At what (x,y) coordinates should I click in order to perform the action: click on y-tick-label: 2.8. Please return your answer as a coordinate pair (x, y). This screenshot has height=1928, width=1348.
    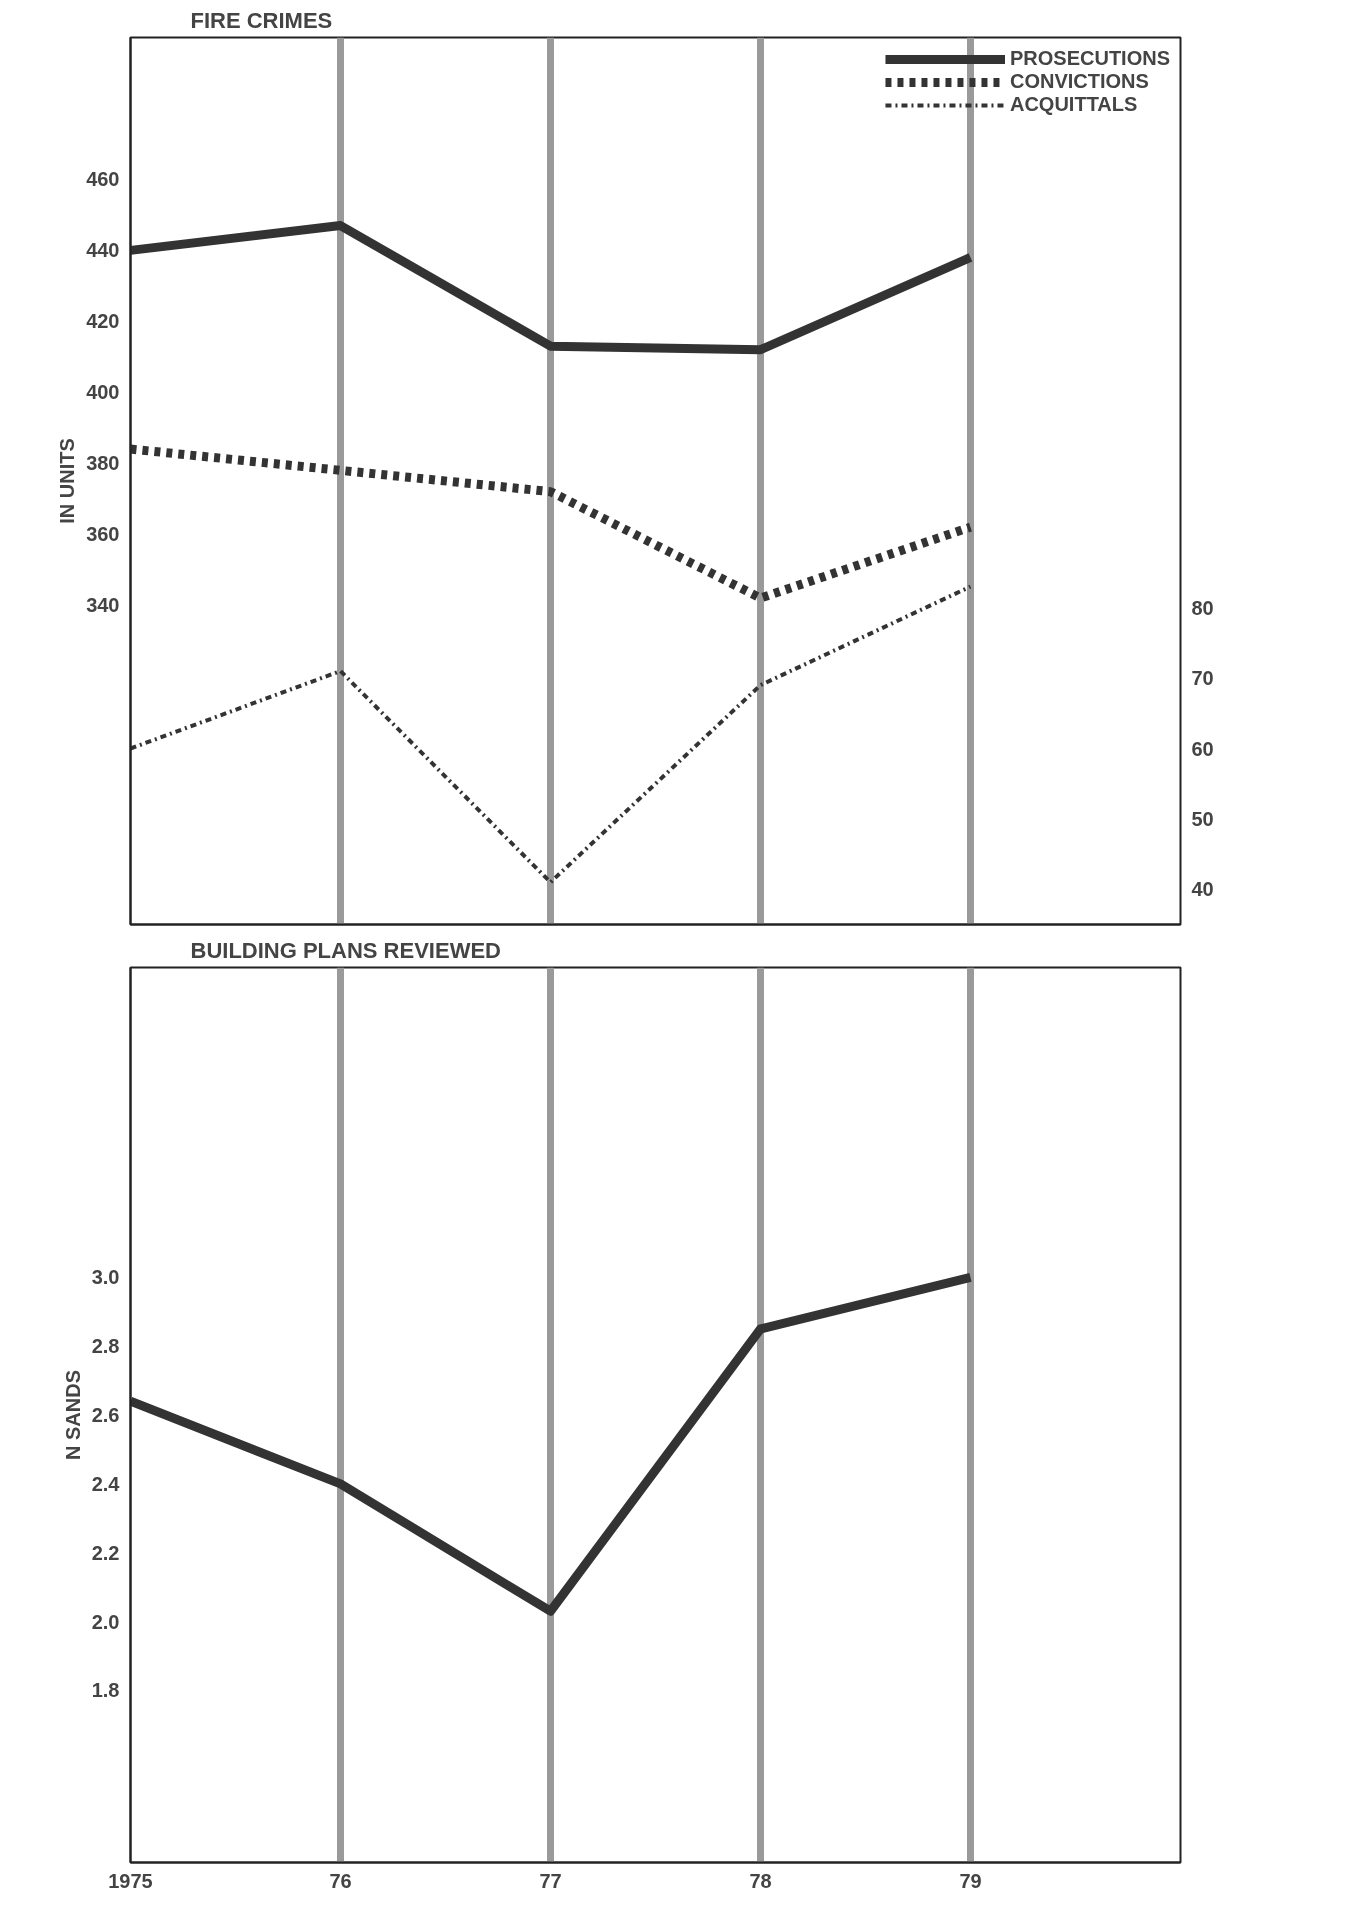
    Looking at the image, I should click on (105, 1346).